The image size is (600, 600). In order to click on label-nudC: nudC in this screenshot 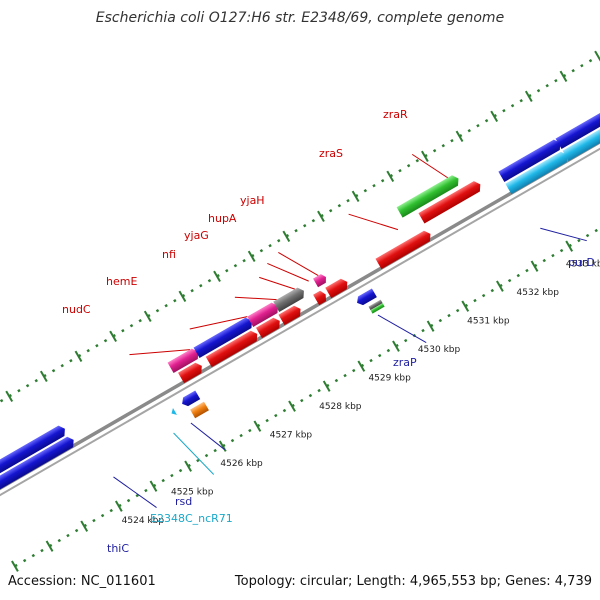, I will do `click(76, 309)`.